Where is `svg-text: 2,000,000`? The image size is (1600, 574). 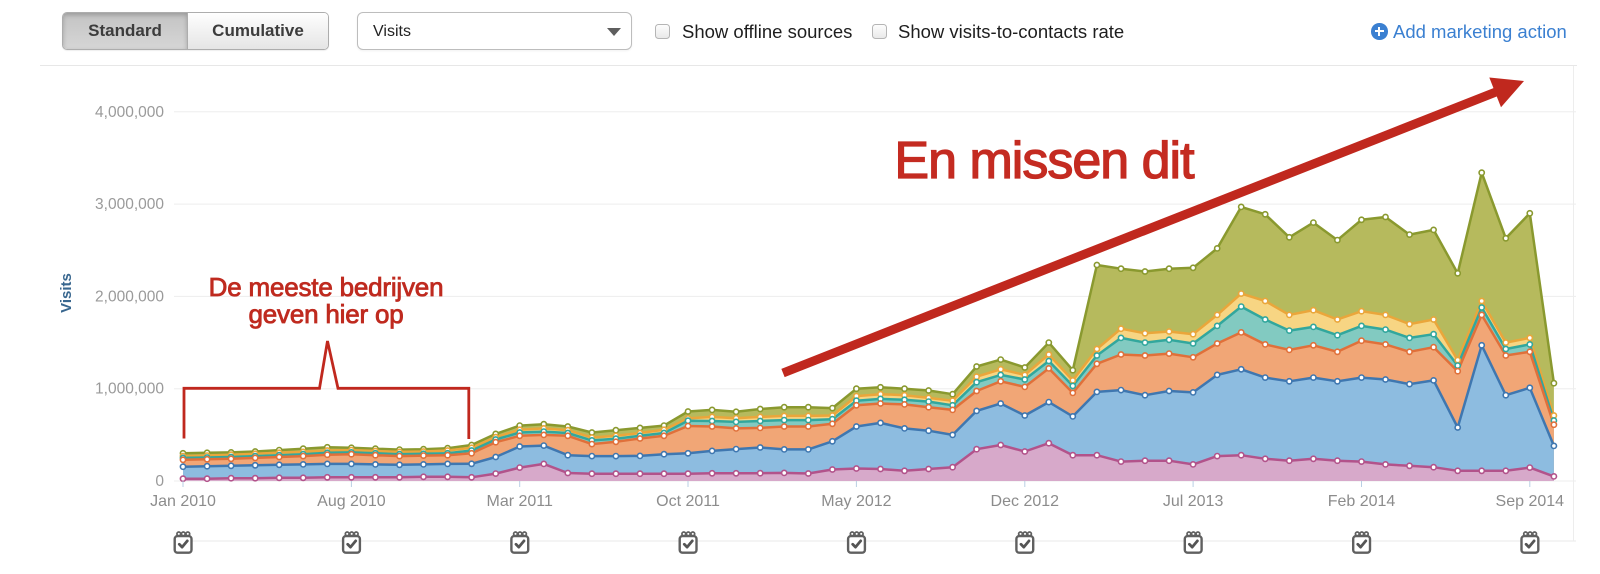 svg-text: 2,000,000 is located at coordinates (129, 296).